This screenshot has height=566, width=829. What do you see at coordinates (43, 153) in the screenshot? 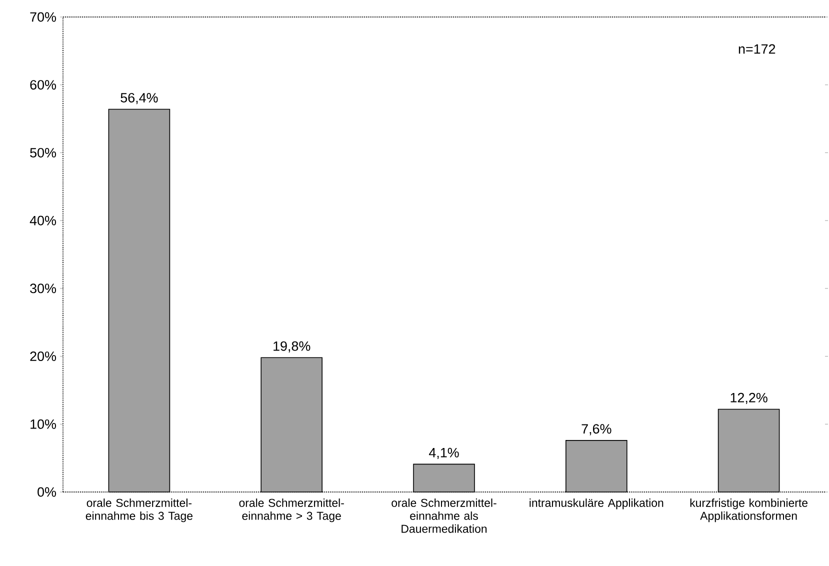
I see `y-tick-label: 50%` at bounding box center [43, 153].